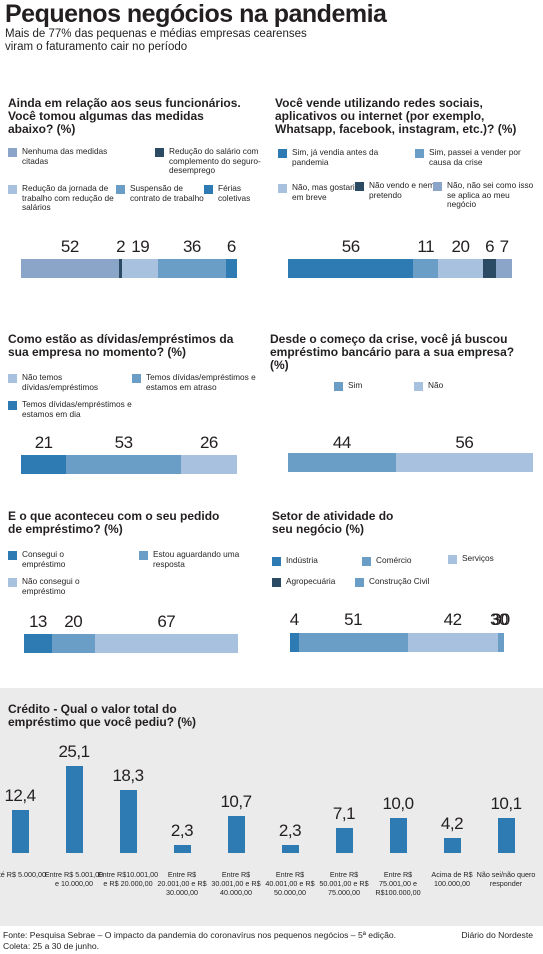 Image resolution: width=543 pixels, height=954 pixels. What do you see at coordinates (208, 442) in the screenshot?
I see `value-label: 26` at bounding box center [208, 442].